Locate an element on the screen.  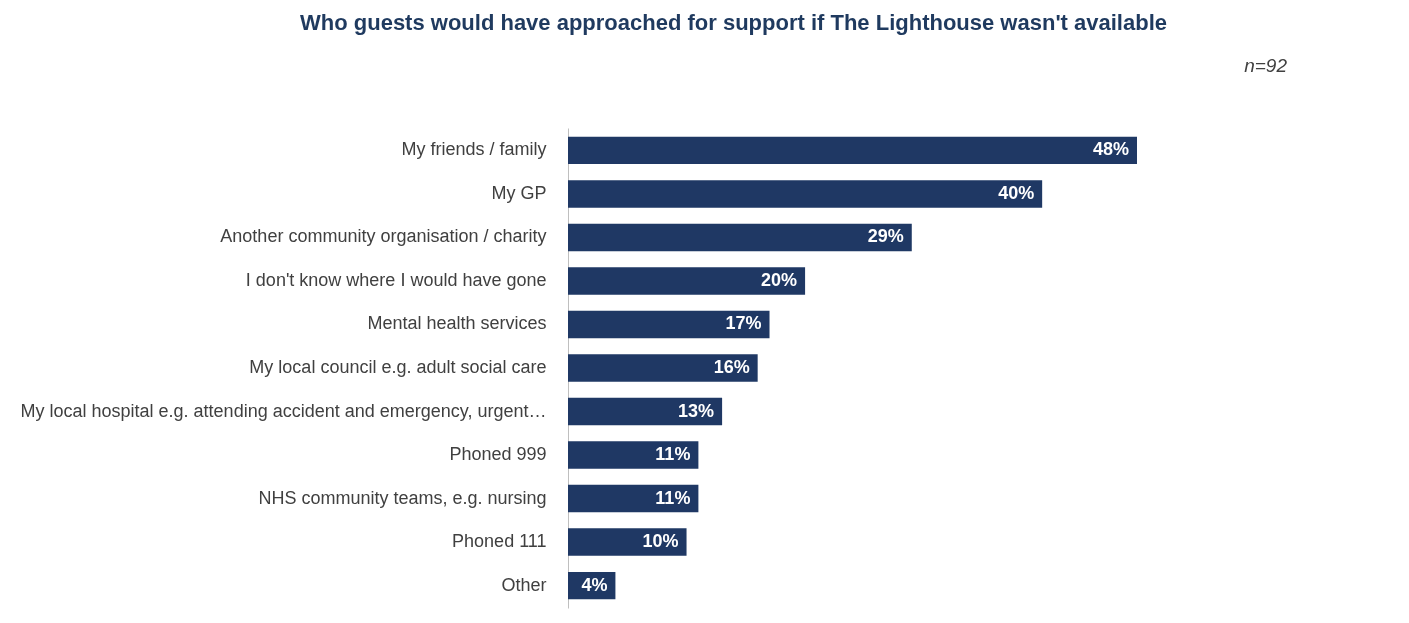
y-tick-label: My GP is located at coordinates (519, 192).